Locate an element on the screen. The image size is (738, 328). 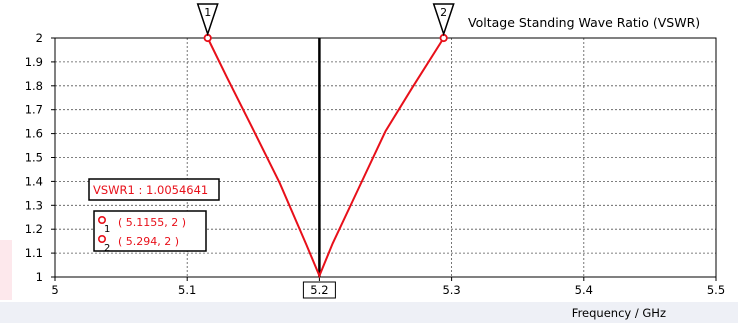
y-tick-label: 1.5 is located at coordinates (34, 158).